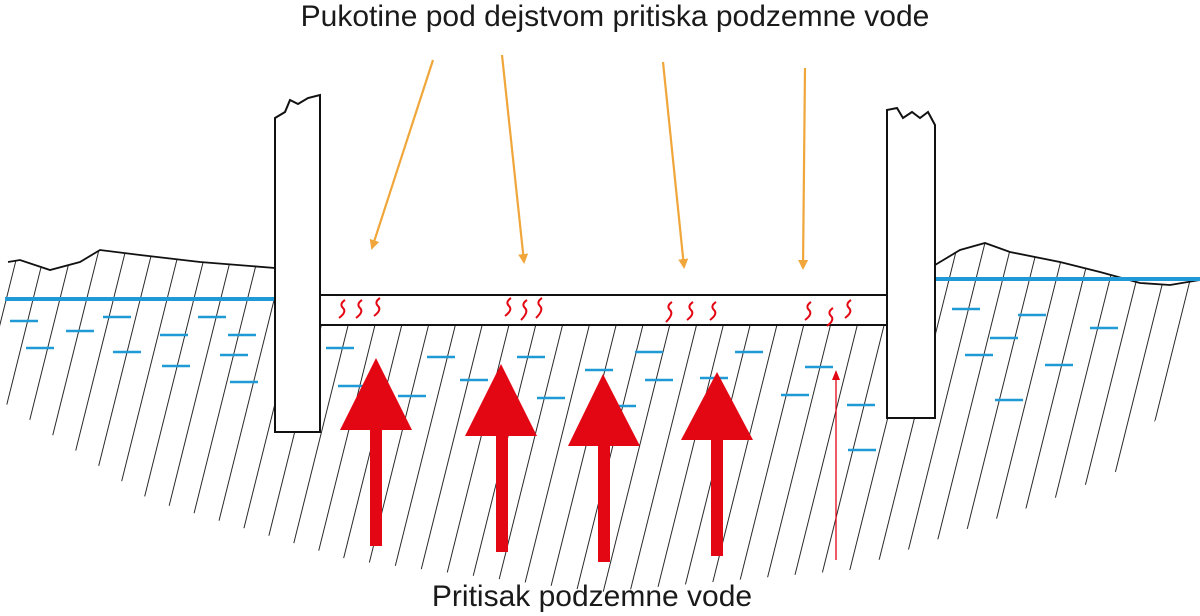 The width and height of the screenshot is (1200, 616). What do you see at coordinates (589, 162) in the screenshot?
I see `crack-pointers` at bounding box center [589, 162].